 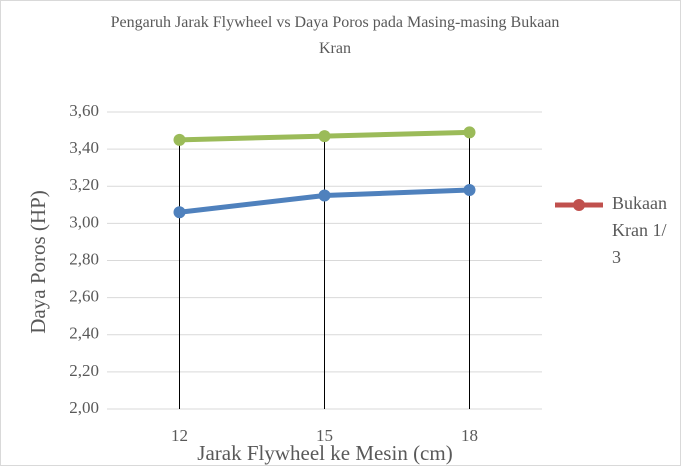 What do you see at coordinates (84, 110) in the screenshot?
I see `y-tick-label: 3,60` at bounding box center [84, 110].